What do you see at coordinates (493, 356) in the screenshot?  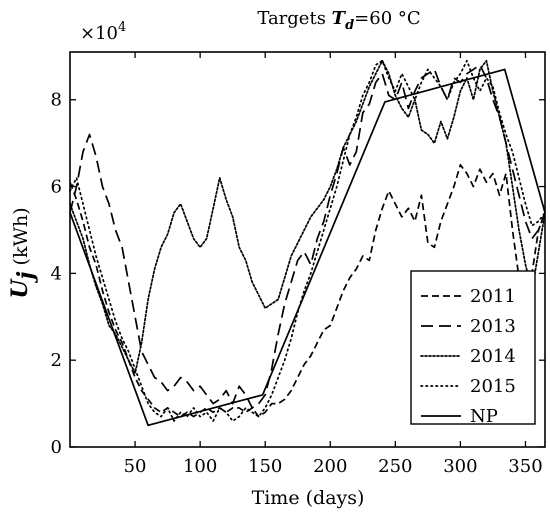 I see `legend-label-2014: 2014` at bounding box center [493, 356].